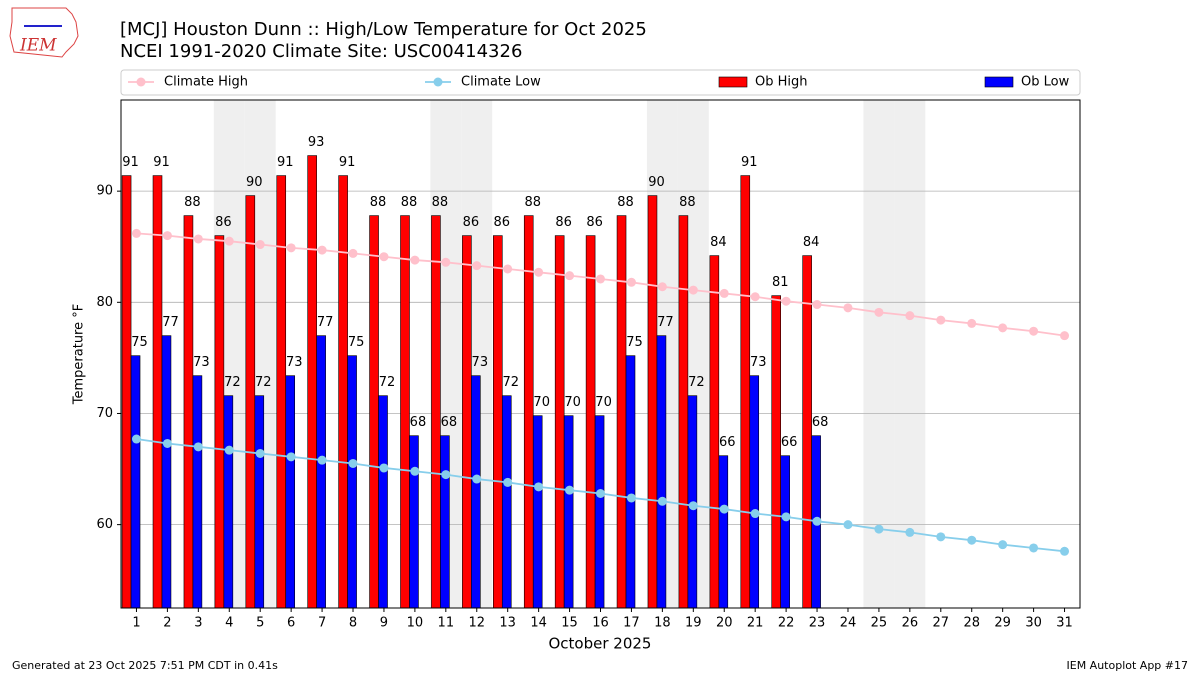 Image resolution: width=1200 pixels, height=675 pixels. What do you see at coordinates (941, 623) in the screenshot?
I see `x-tick-label: 27` at bounding box center [941, 623].